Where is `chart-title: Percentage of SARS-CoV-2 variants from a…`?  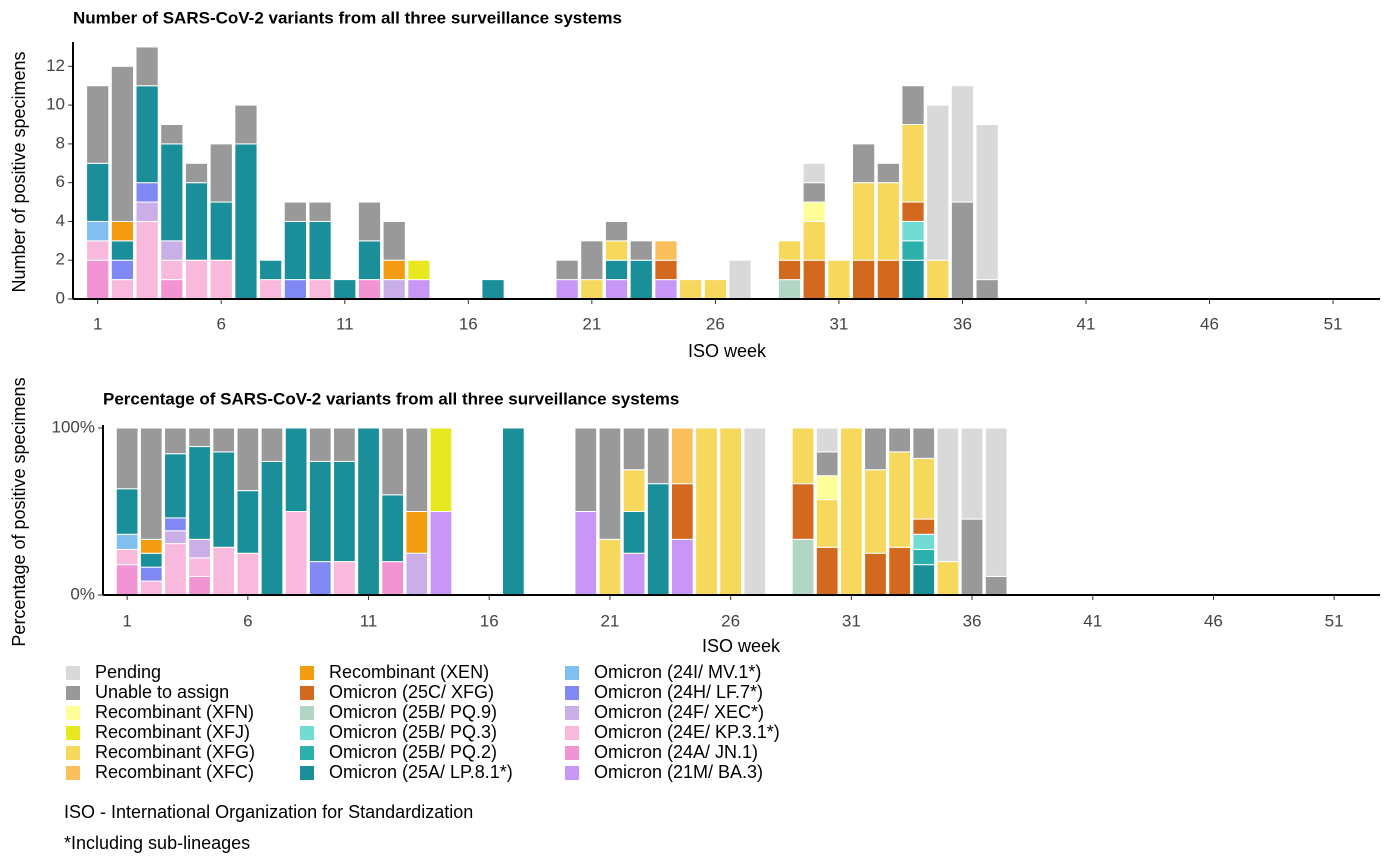 chart-title: Percentage of SARS-CoV-2 variants from a… is located at coordinates (391, 398).